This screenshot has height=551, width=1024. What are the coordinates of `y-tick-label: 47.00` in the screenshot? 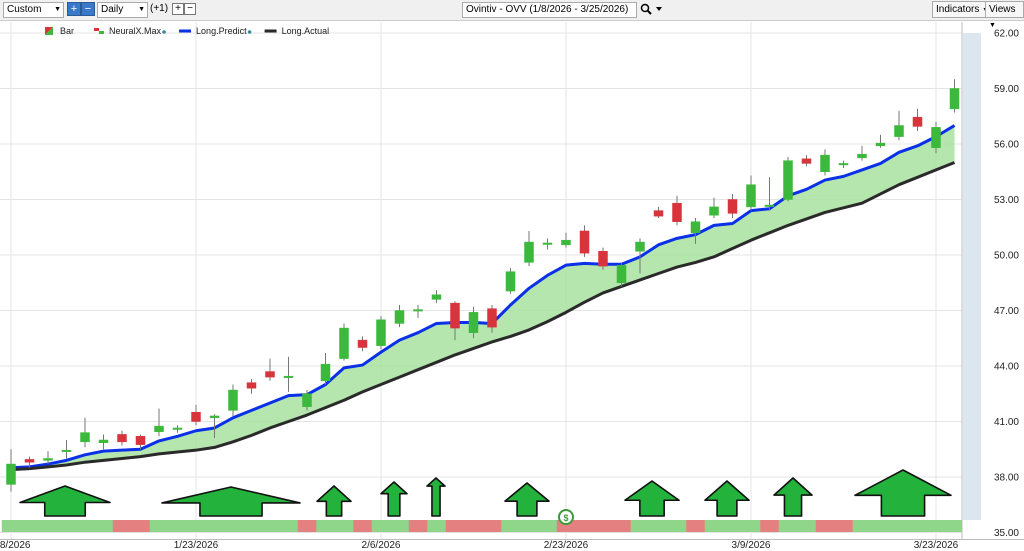 It's located at (1006, 311).